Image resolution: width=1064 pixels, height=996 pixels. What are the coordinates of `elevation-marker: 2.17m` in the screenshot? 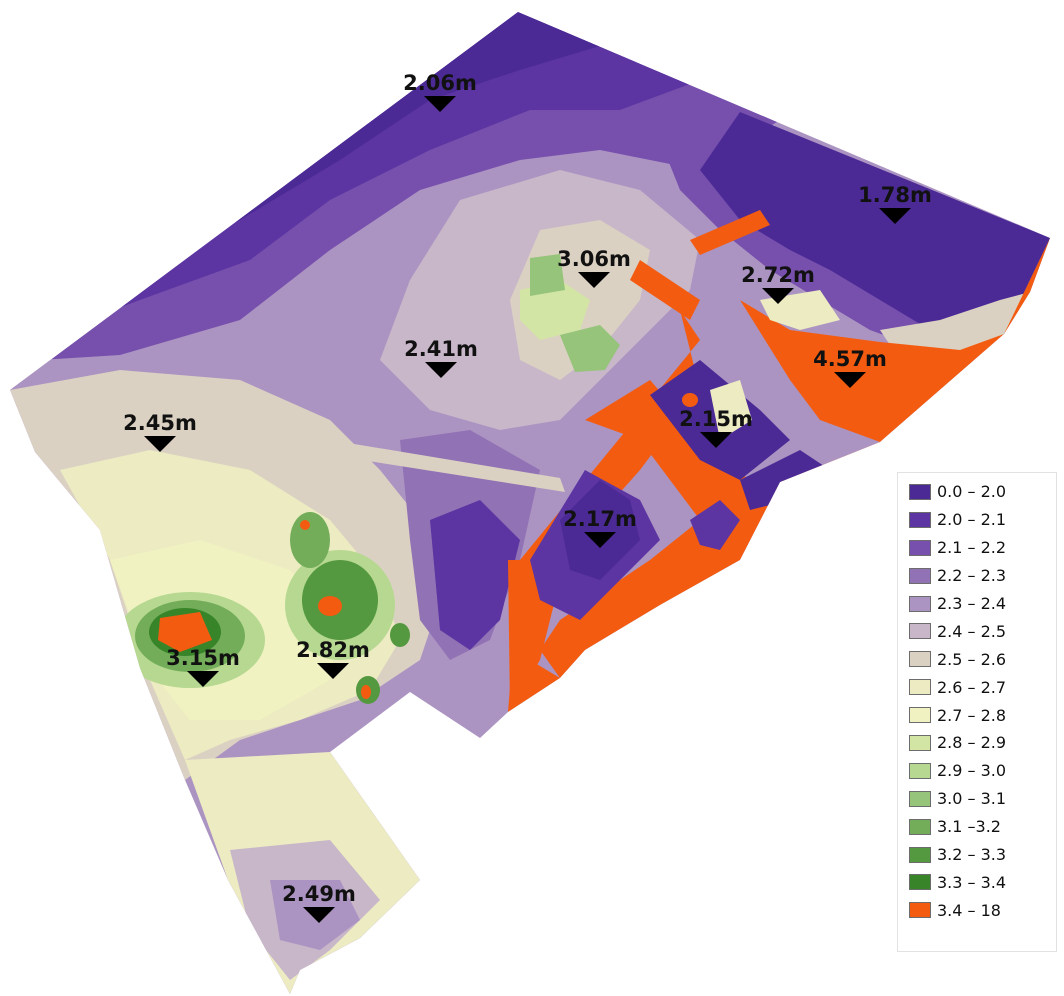 It's located at (600, 527).